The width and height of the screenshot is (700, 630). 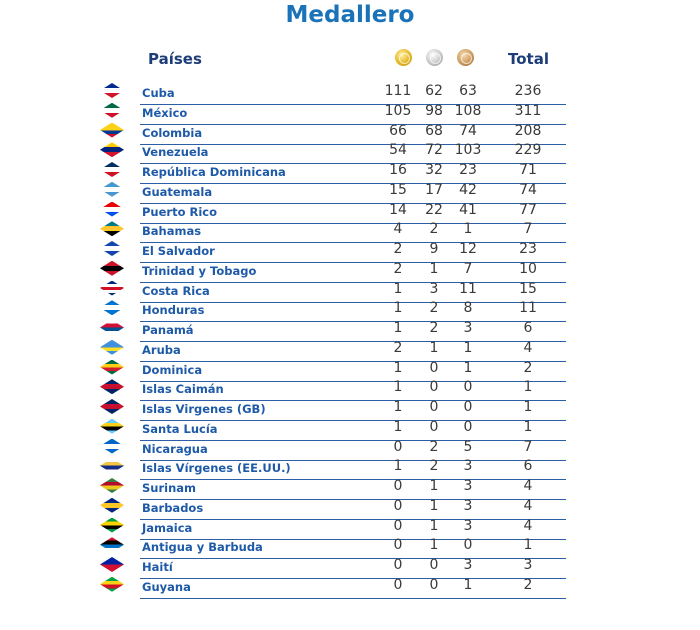 What do you see at coordinates (178, 251) in the screenshot?
I see `country-name: El Salvador` at bounding box center [178, 251].